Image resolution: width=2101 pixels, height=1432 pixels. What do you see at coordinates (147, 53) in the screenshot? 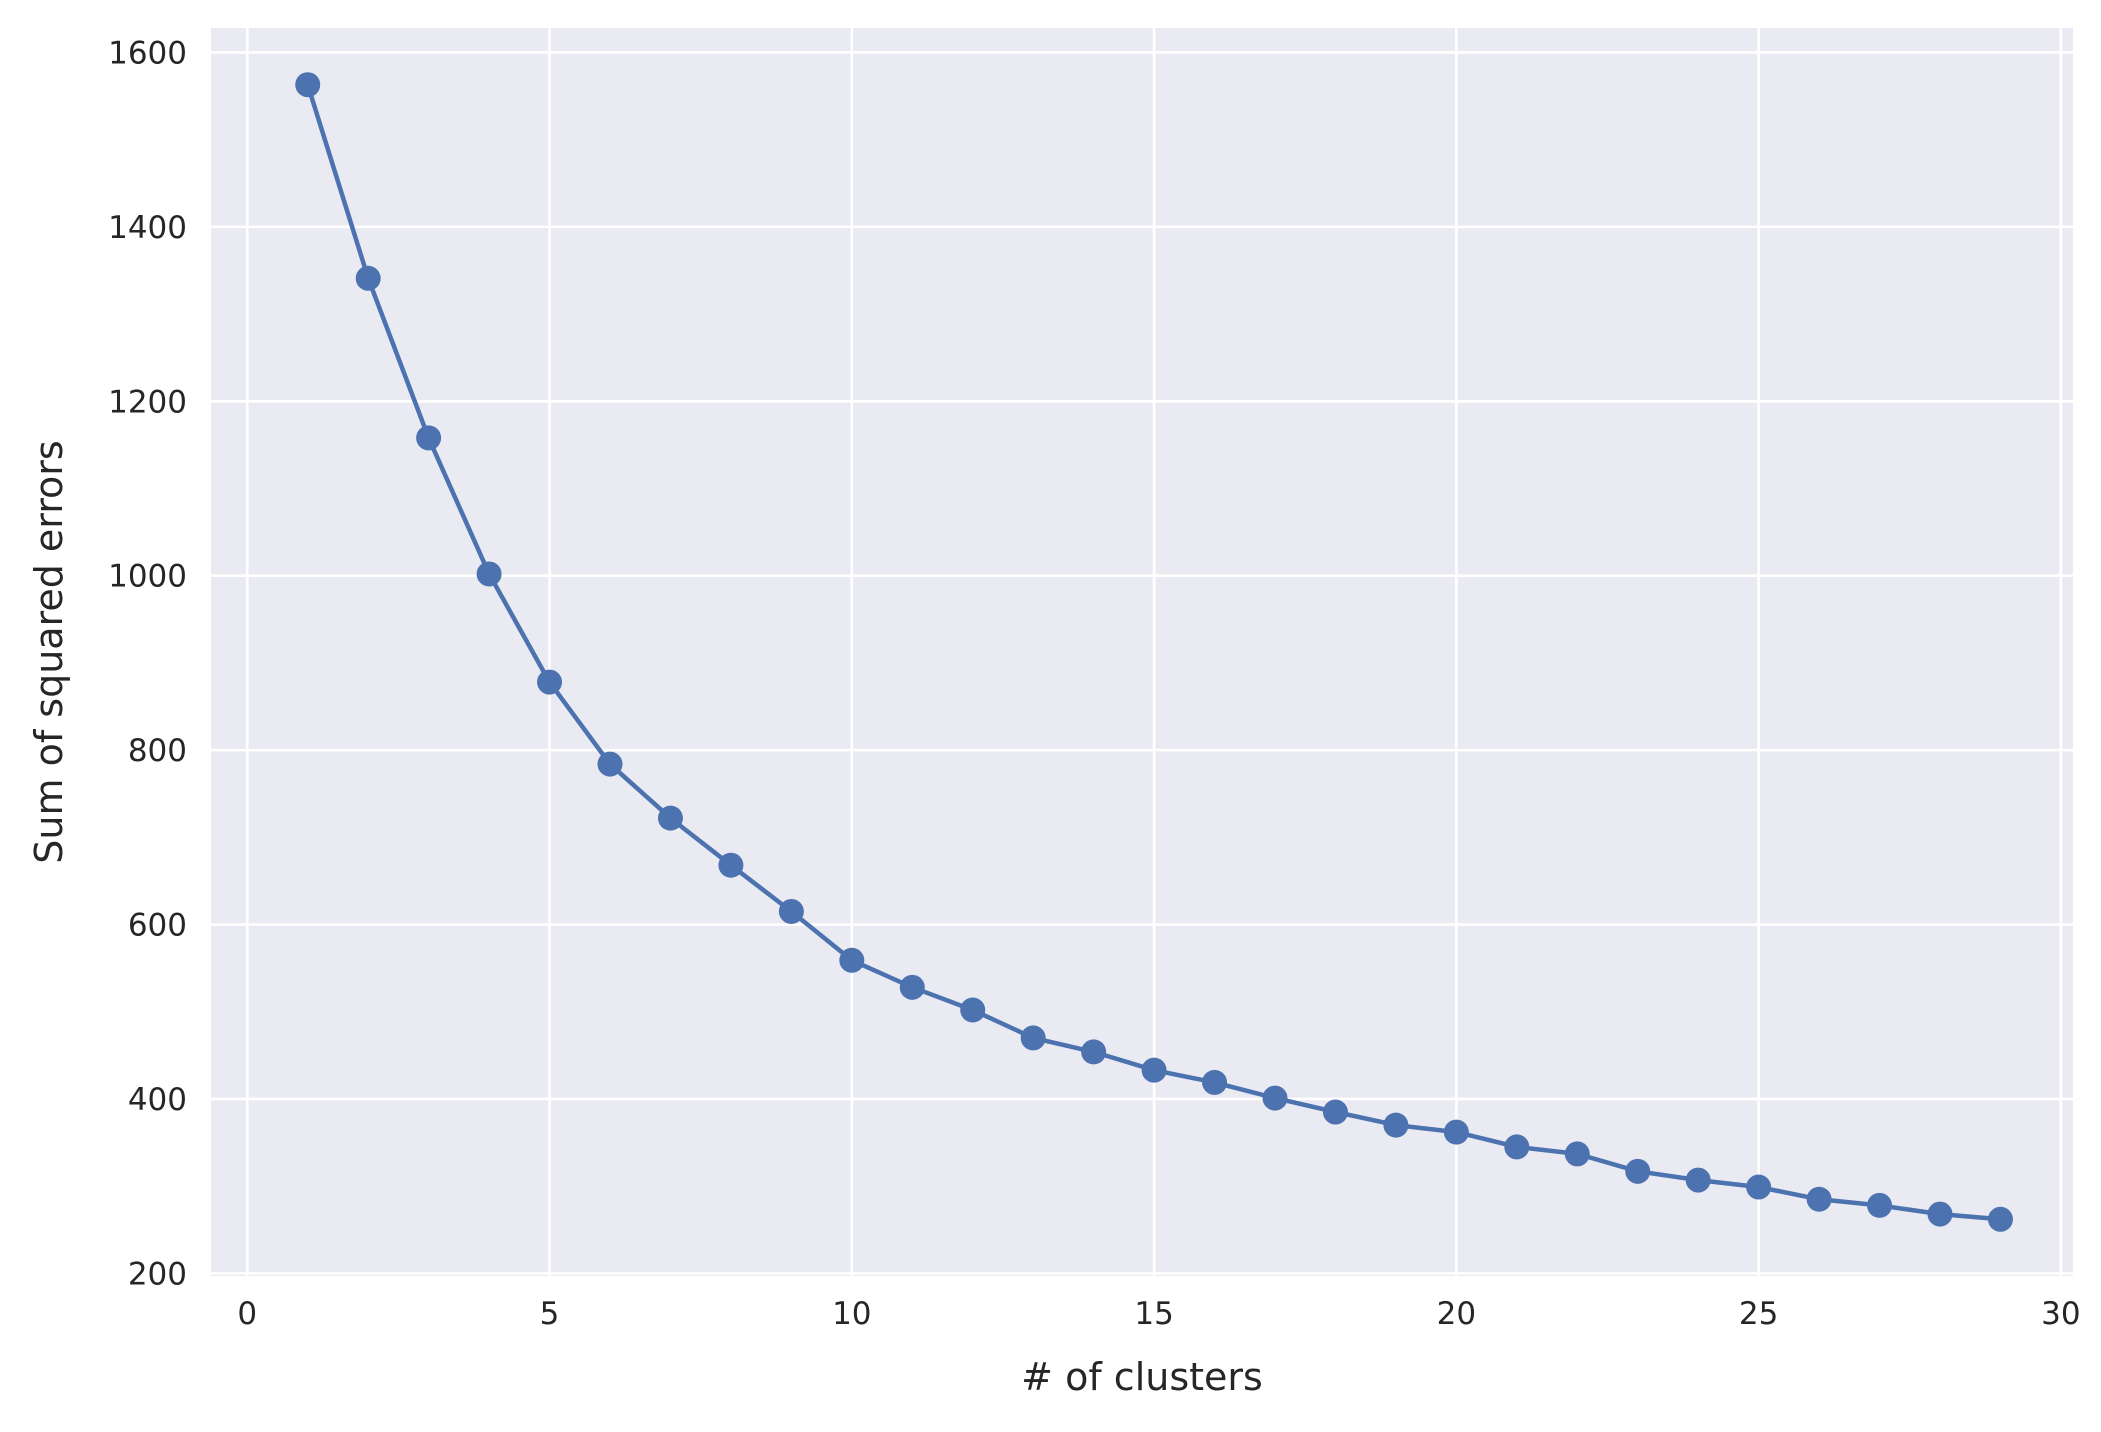
I see `y-tick-label: 1600` at bounding box center [147, 53].